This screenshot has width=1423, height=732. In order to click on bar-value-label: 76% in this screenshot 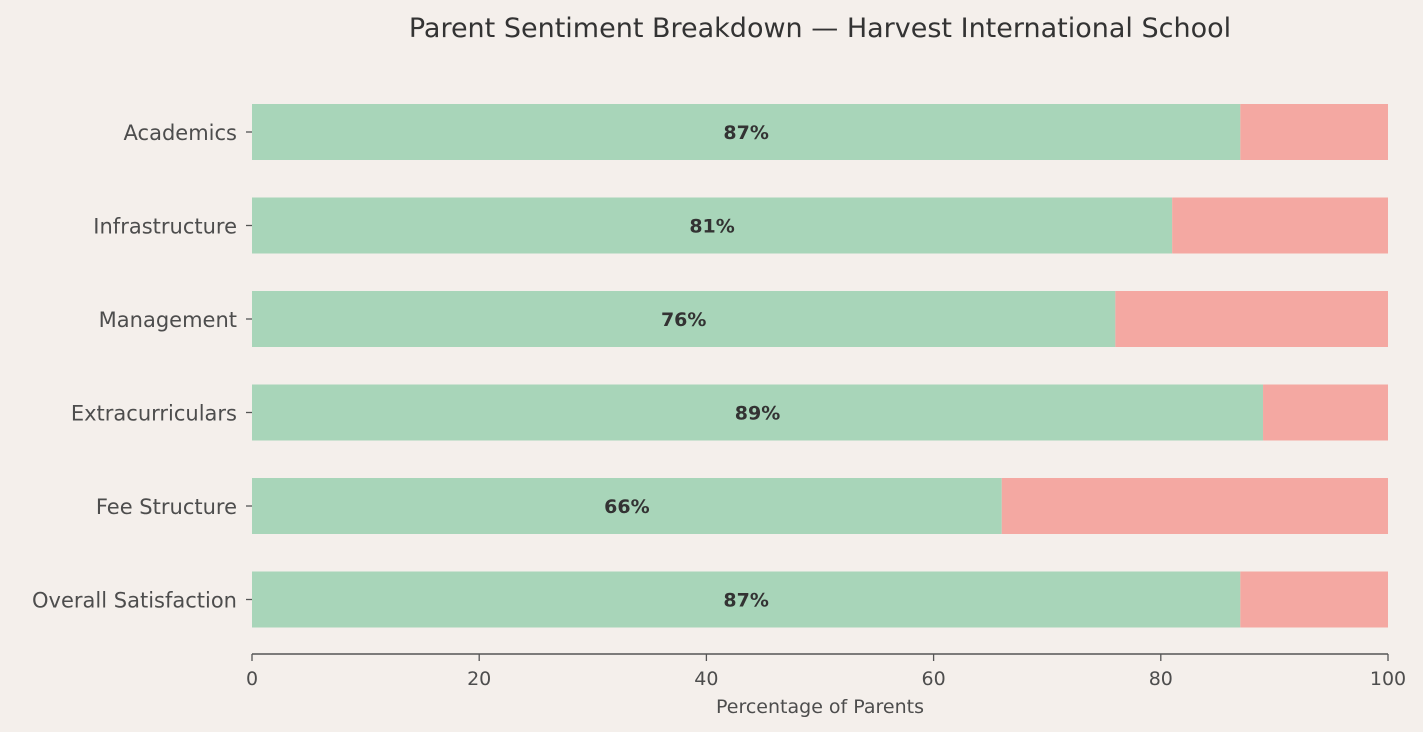, I will do `click(683, 320)`.